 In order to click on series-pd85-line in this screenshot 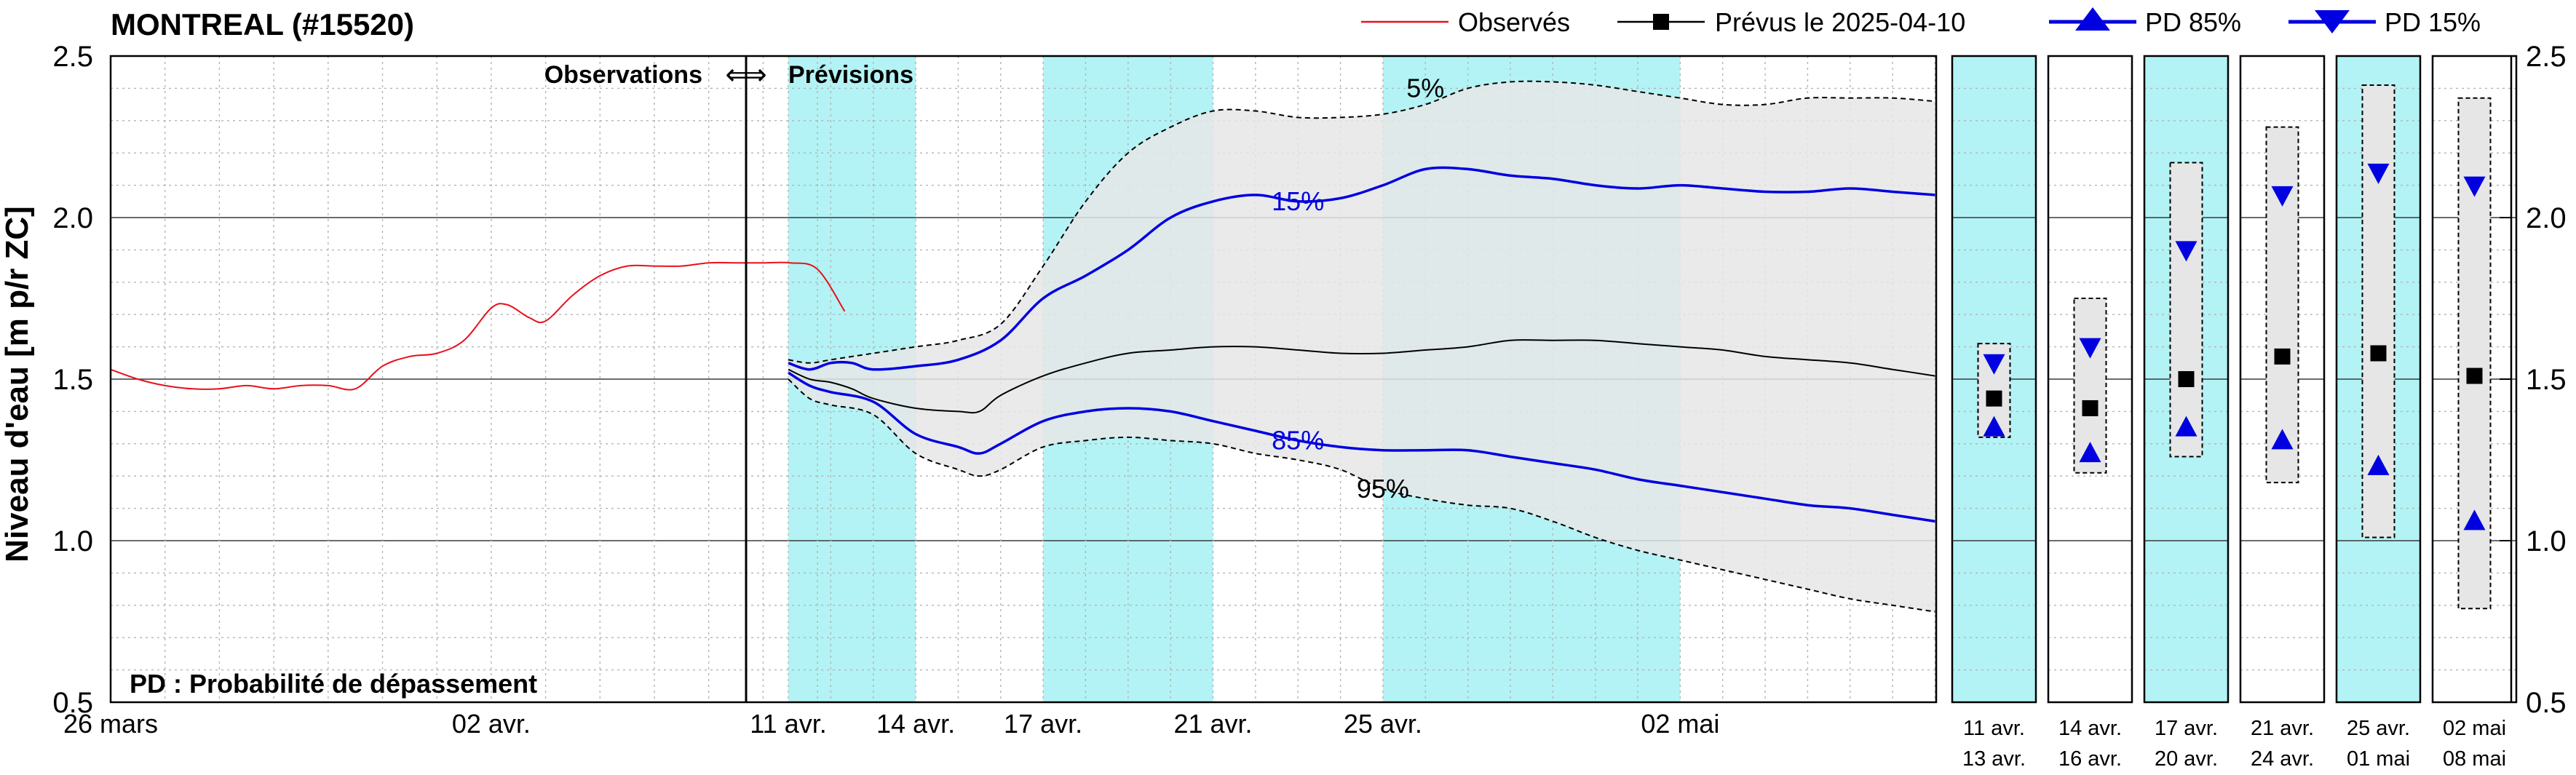, I will do `click(1361, 447)`.